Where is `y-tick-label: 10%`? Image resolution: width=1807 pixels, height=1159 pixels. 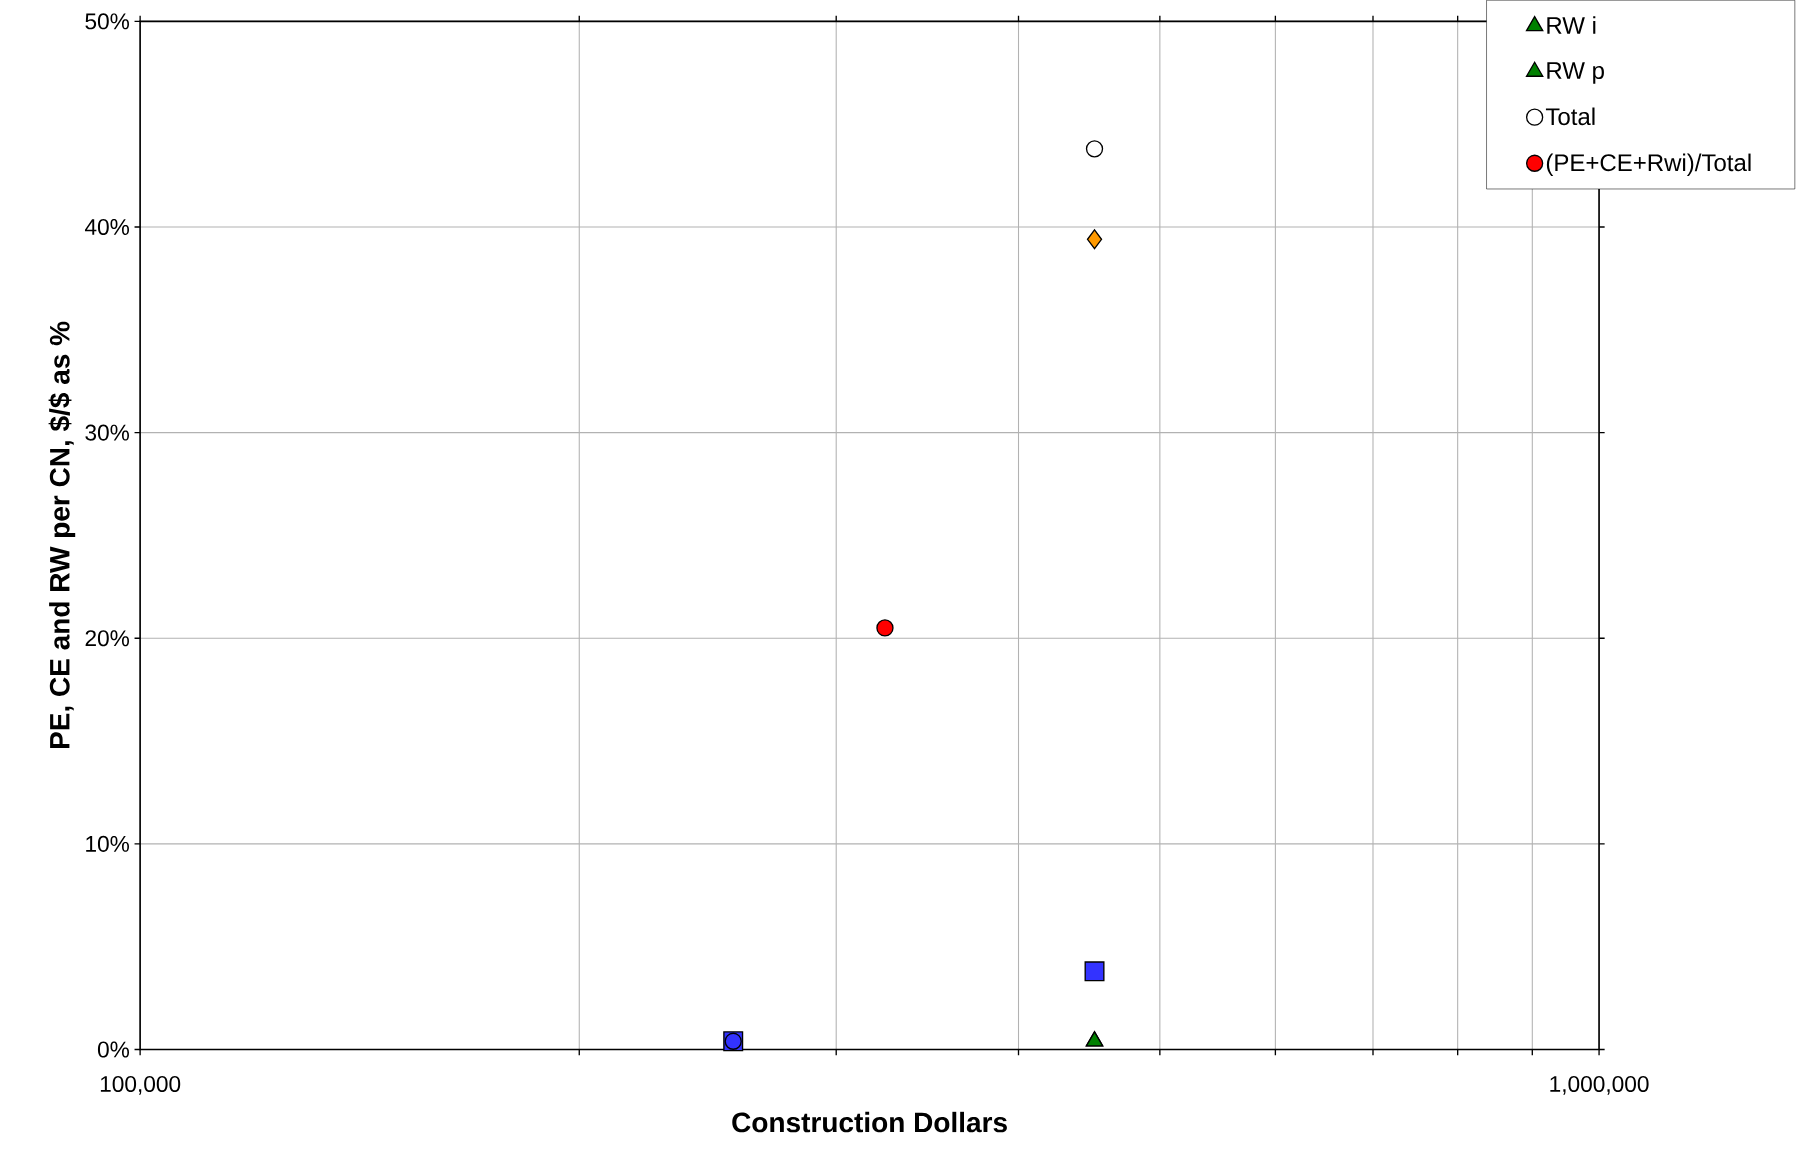 y-tick-label: 10% is located at coordinates (108, 843).